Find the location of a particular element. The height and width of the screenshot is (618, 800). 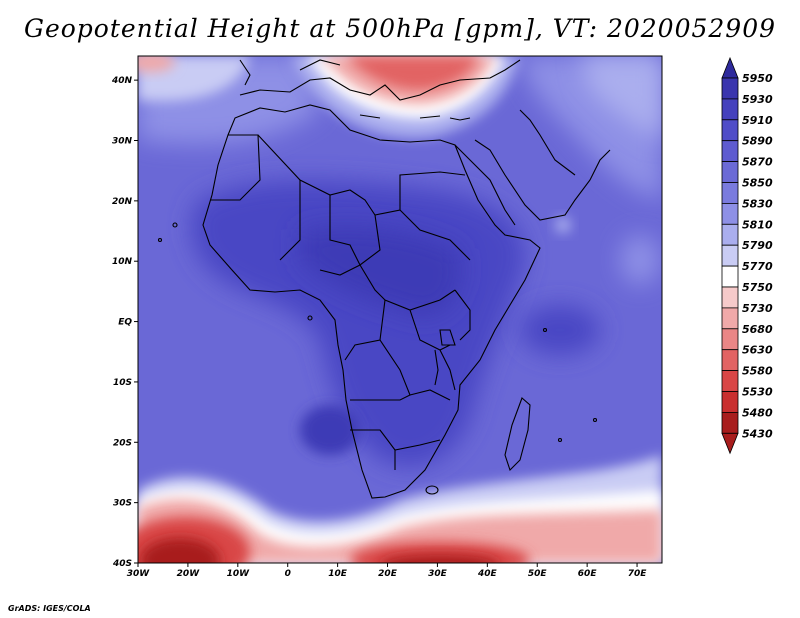

colorbar-level-label: 5730 is located at coordinates (757, 308).